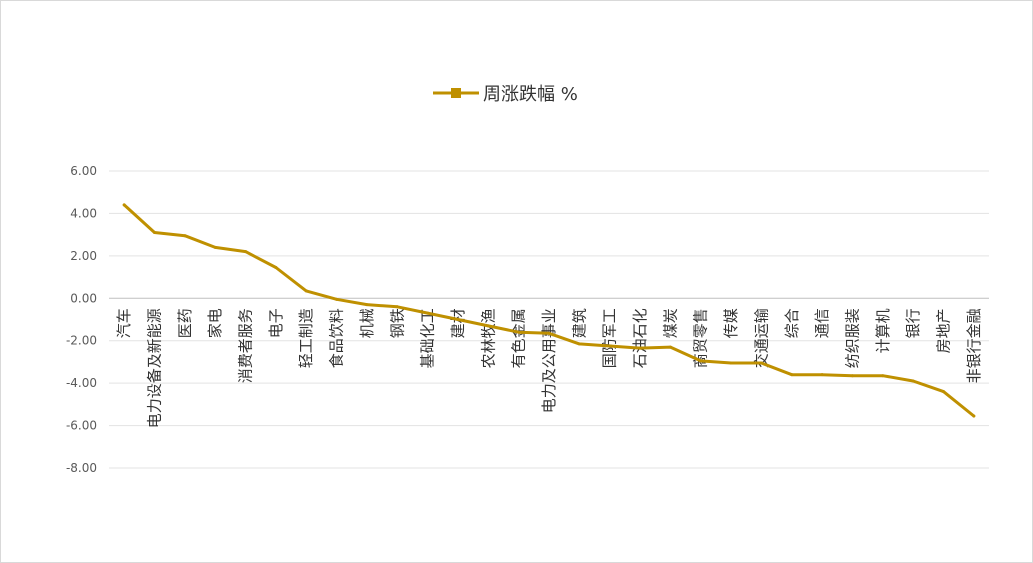 The height and width of the screenshot is (563, 1033). Describe the element at coordinates (488, 338) in the screenshot. I see `category-label: 农林牧渔` at that location.